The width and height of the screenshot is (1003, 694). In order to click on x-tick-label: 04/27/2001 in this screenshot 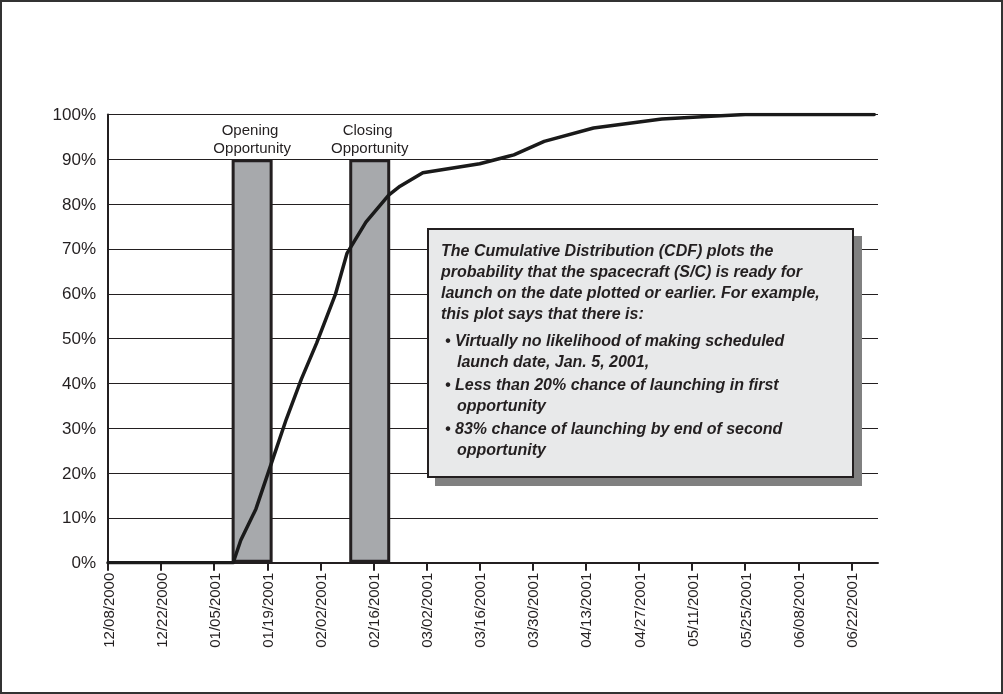, I will do `click(639, 610)`.